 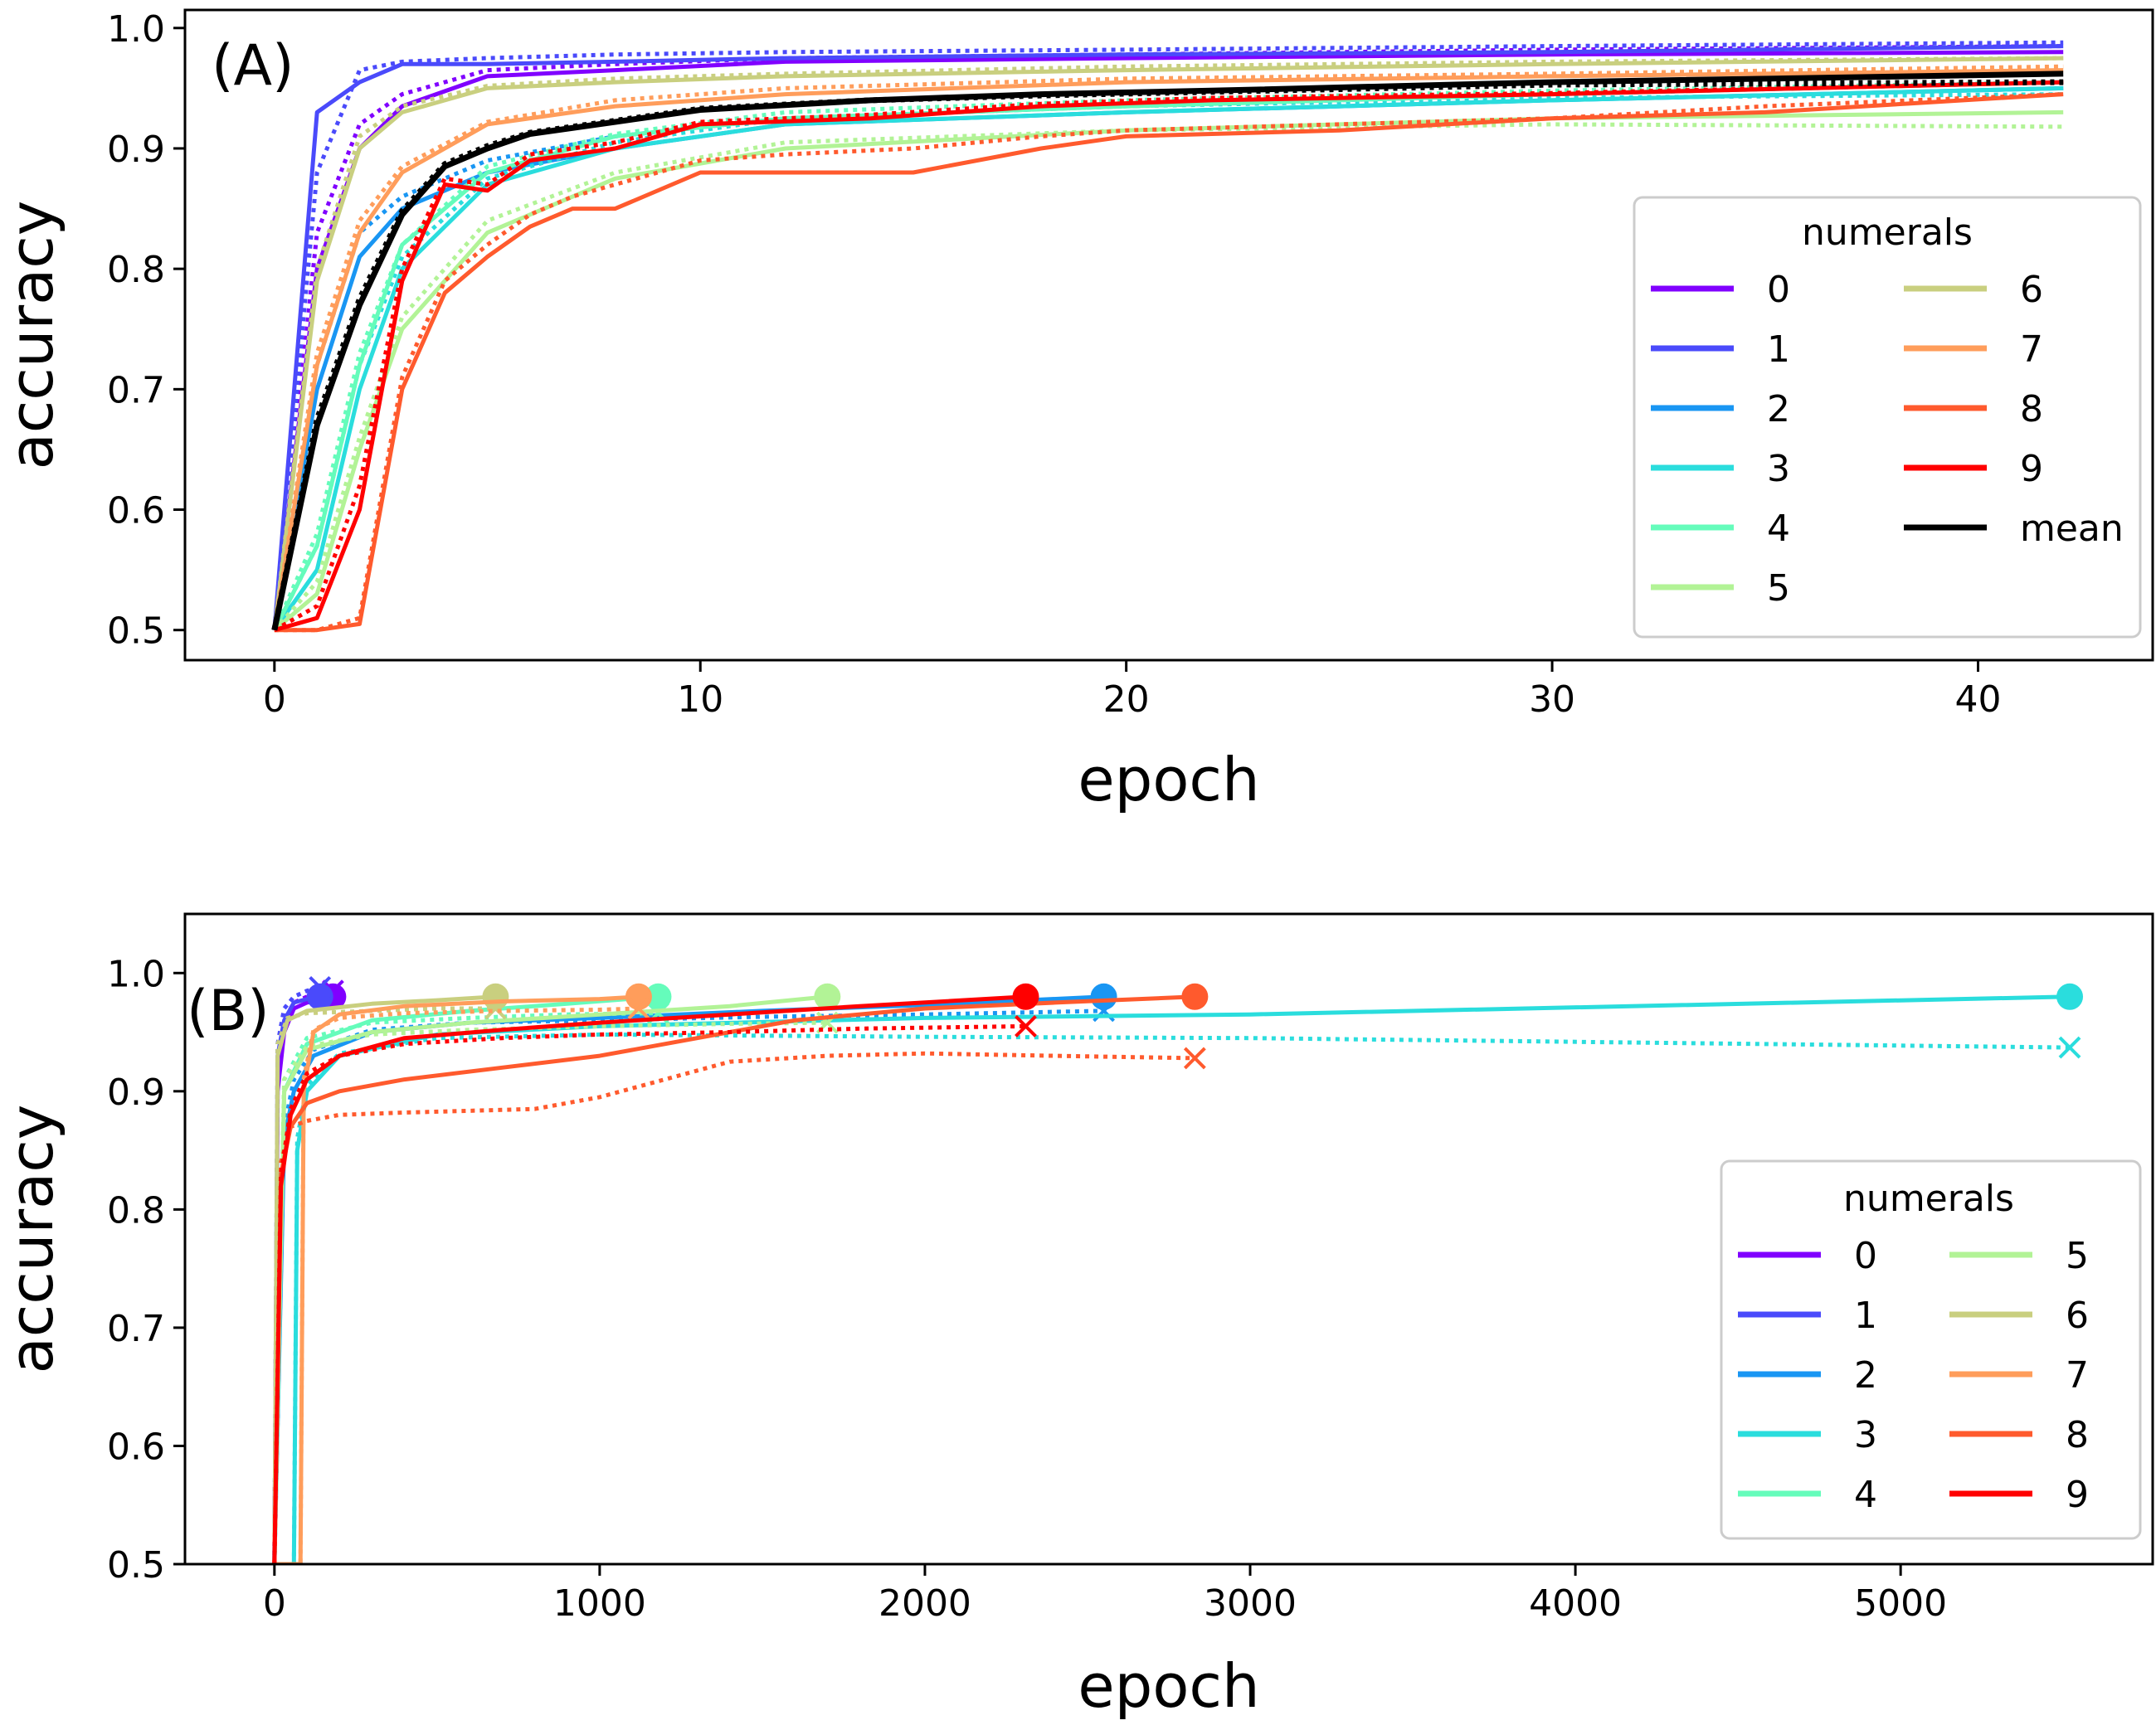 I want to click on panel-a-ytick-label: 0.8, so click(x=136, y=270).